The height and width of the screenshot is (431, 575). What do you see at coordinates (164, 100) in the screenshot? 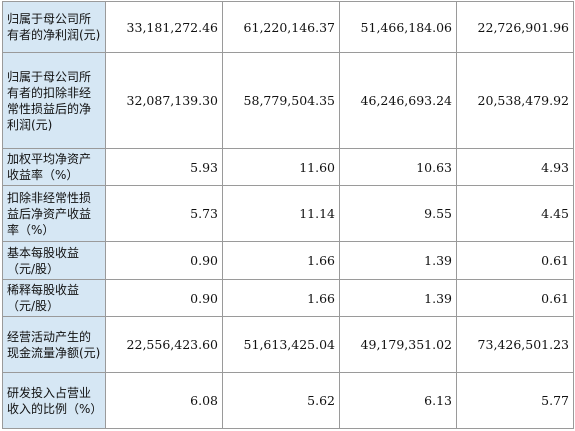
I see `table-cell: 32,087,139.30` at bounding box center [164, 100].